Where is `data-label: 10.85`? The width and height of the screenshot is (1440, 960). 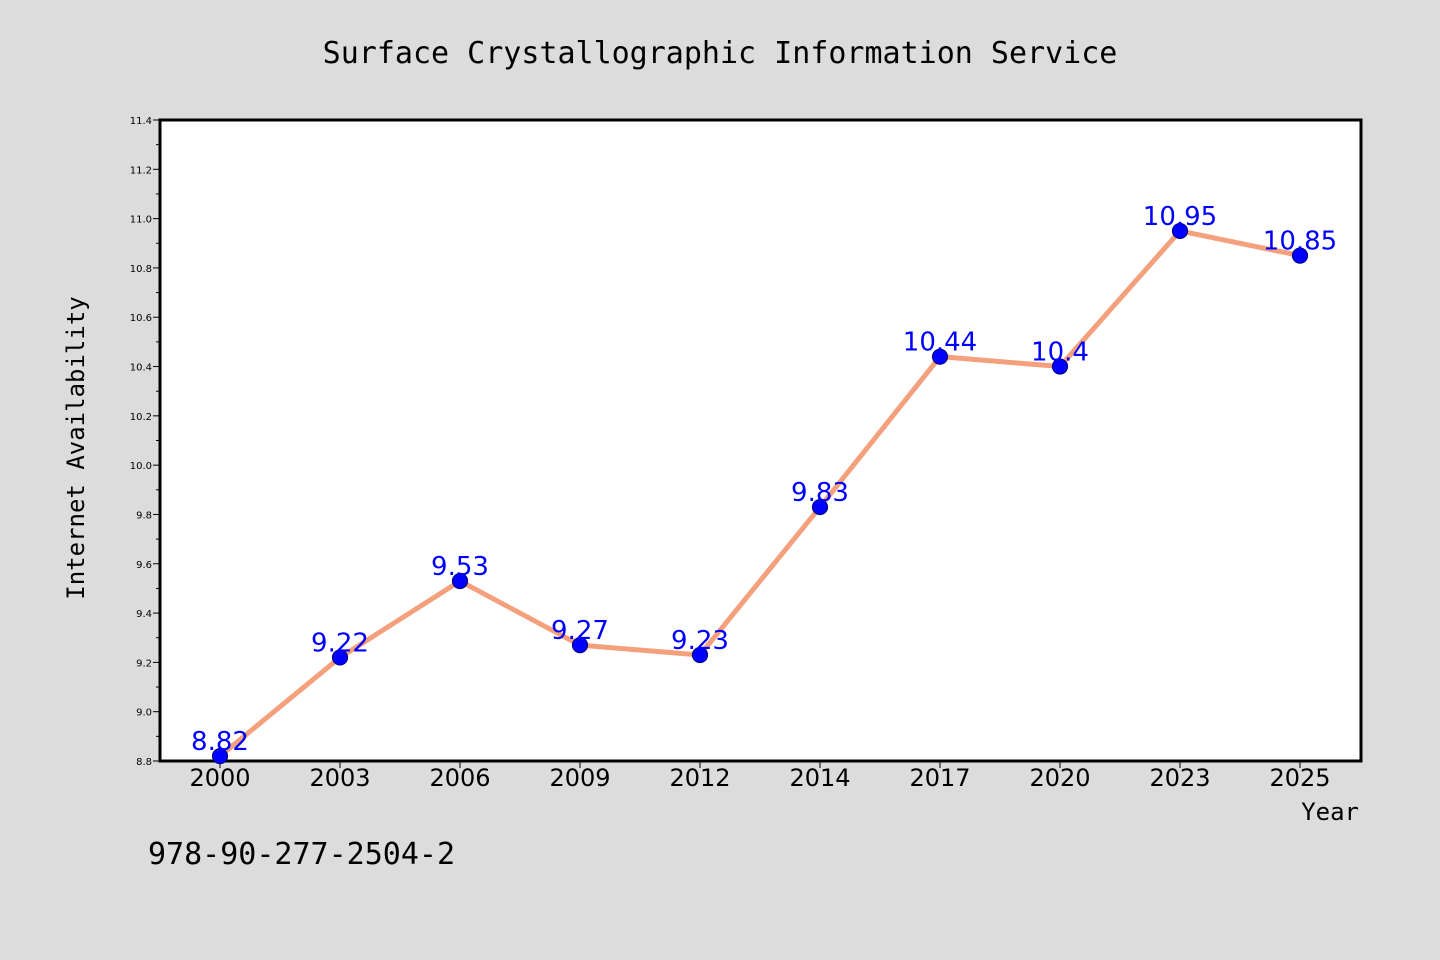 data-label: 10.85 is located at coordinates (1300, 242).